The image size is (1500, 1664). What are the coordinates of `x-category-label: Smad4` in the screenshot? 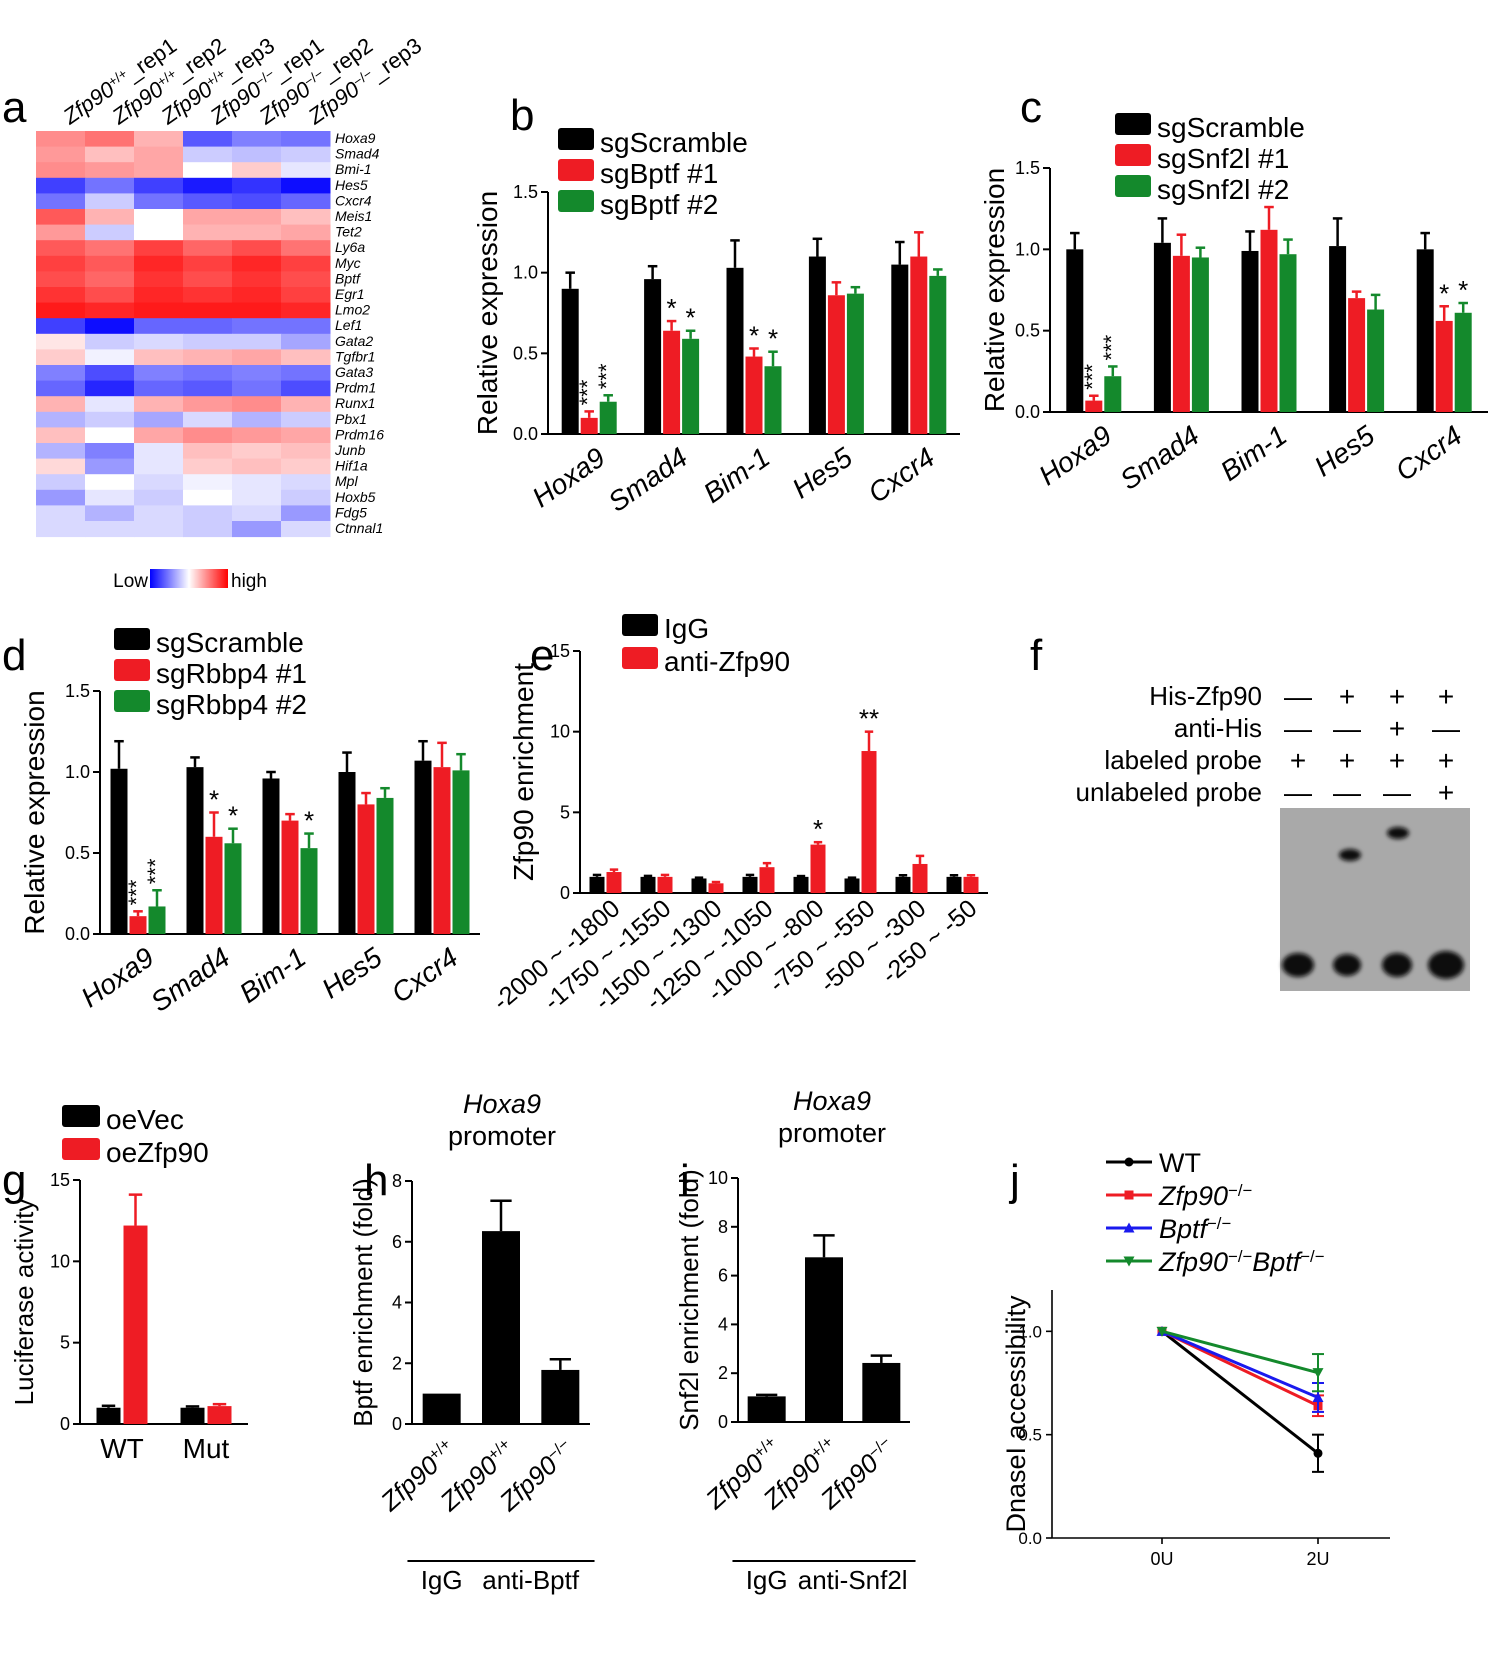 It's located at (1159, 458).